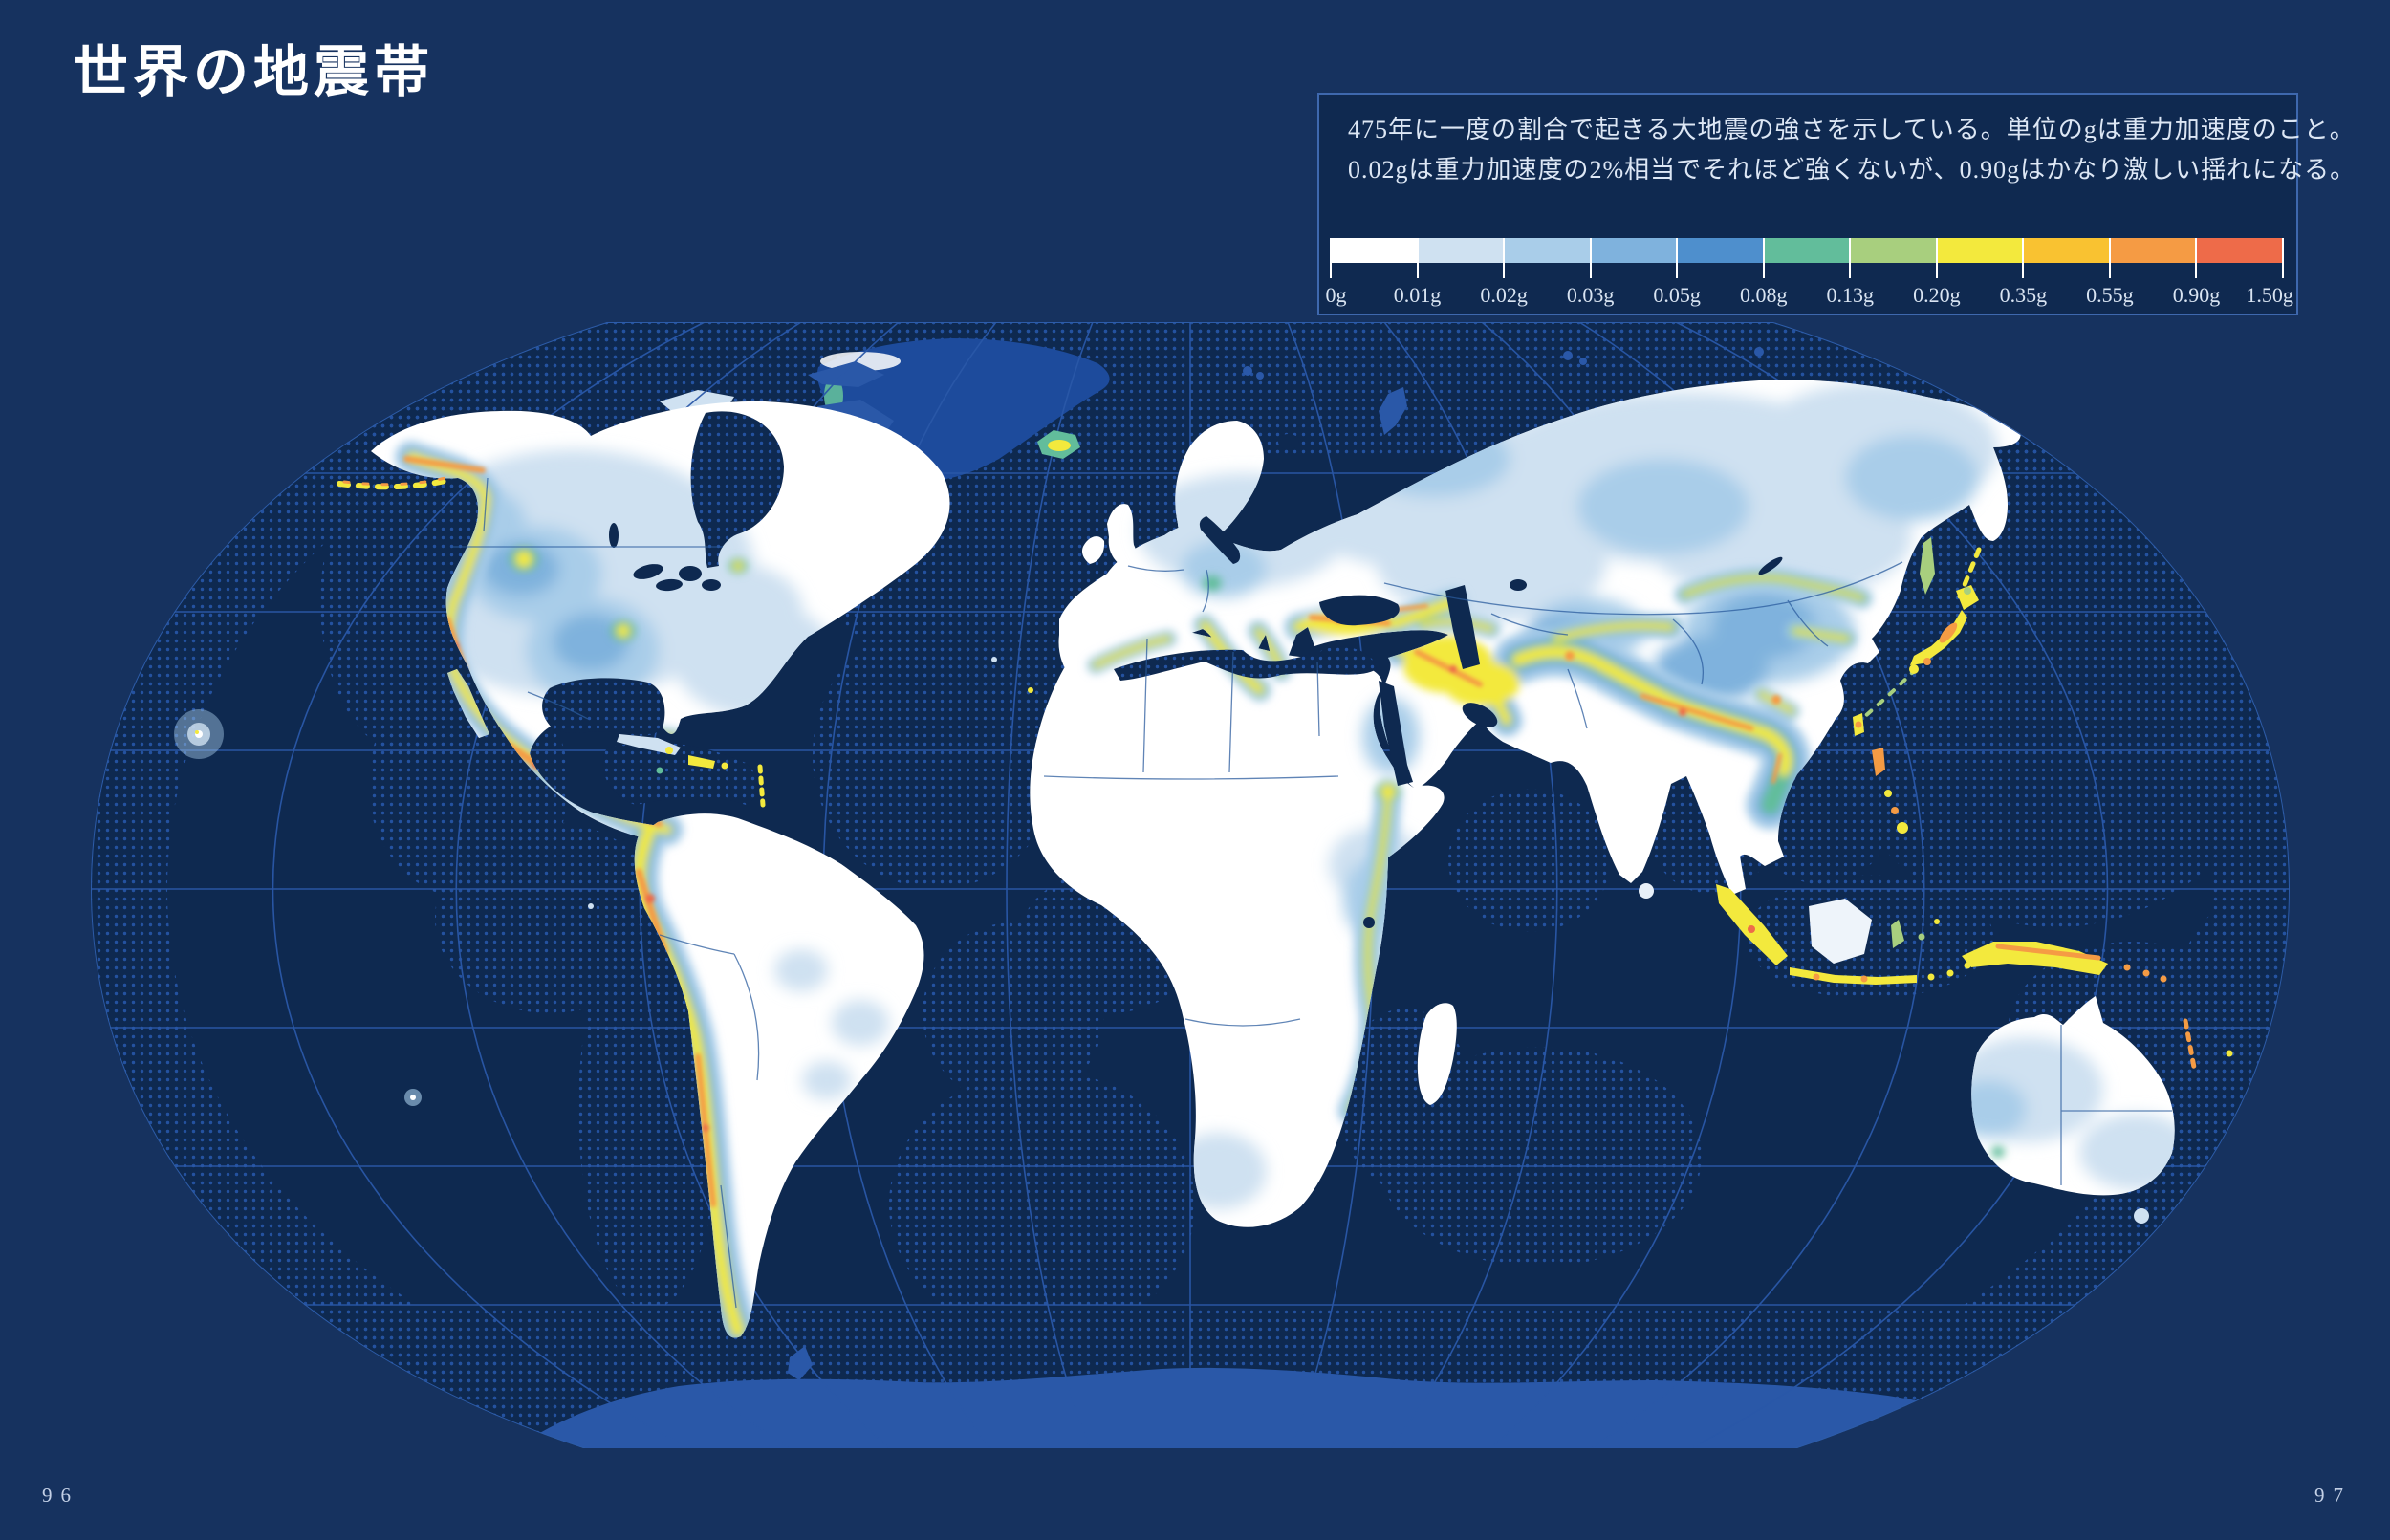 This screenshot has width=2390, height=1540. Describe the element at coordinates (60, 1496) in the screenshot. I see `page-number-left: 96` at that location.